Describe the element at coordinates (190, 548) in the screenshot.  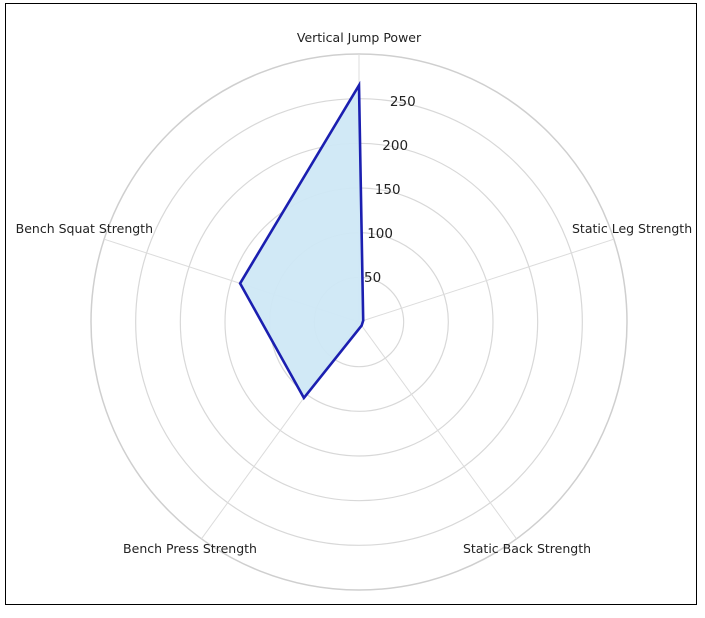
I see `axis-label-3: Bench Press Strength` at that location.